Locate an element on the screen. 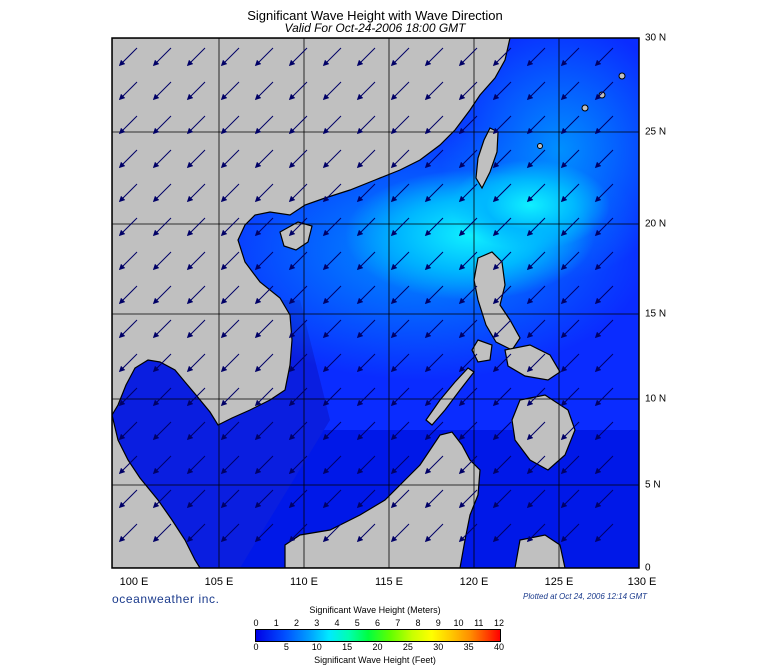 The height and width of the screenshot is (665, 775). plotted-at-label: Plotted at Oct 24, 2006 12:14 GMT is located at coordinates (585, 596).